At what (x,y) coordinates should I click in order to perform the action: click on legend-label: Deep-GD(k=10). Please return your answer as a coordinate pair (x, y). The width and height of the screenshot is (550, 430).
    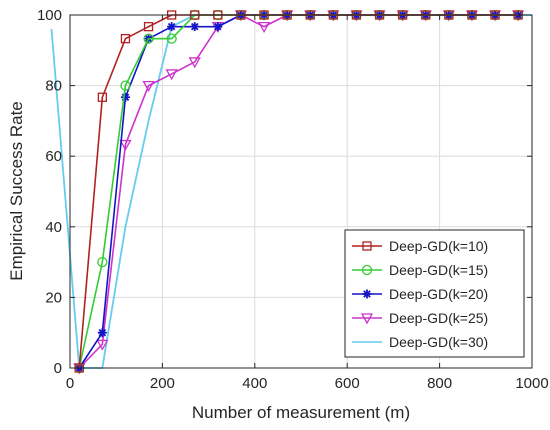
    Looking at the image, I should click on (438, 246).